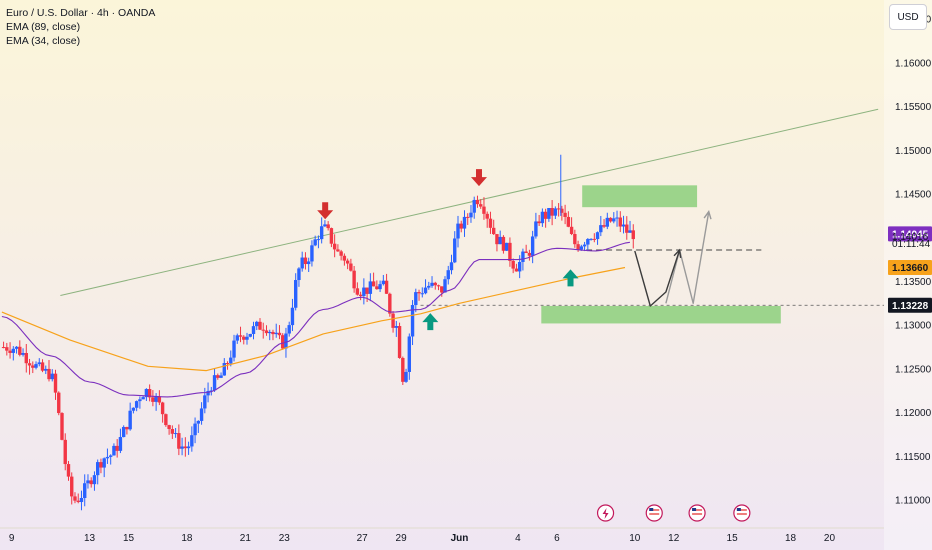 This screenshot has width=932, height=550. Describe the element at coordinates (908, 17) in the screenshot. I see `currency-selector: USD` at that location.